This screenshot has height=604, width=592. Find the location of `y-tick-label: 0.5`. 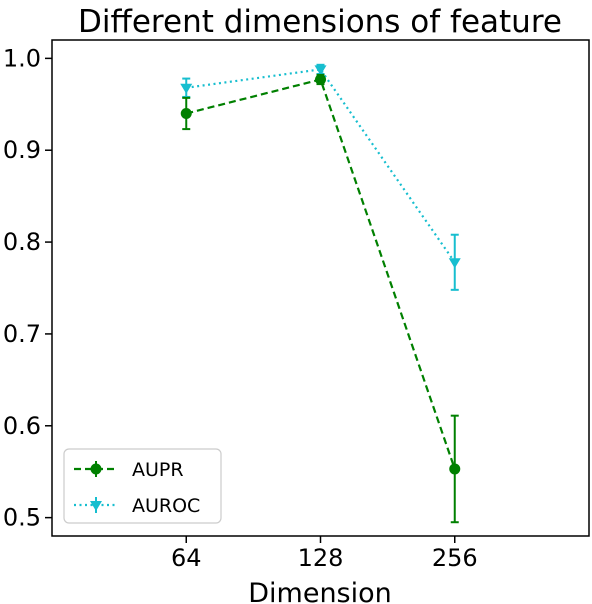

y-tick-label: 0.5 is located at coordinates (22, 518).